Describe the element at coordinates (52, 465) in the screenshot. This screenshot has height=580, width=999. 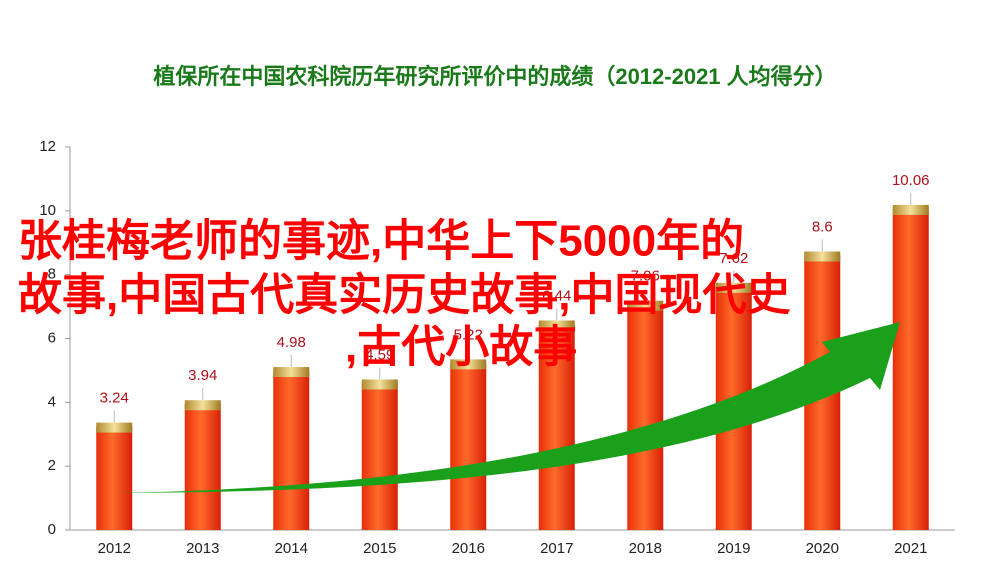
I see `y-tick-label: 2` at that location.